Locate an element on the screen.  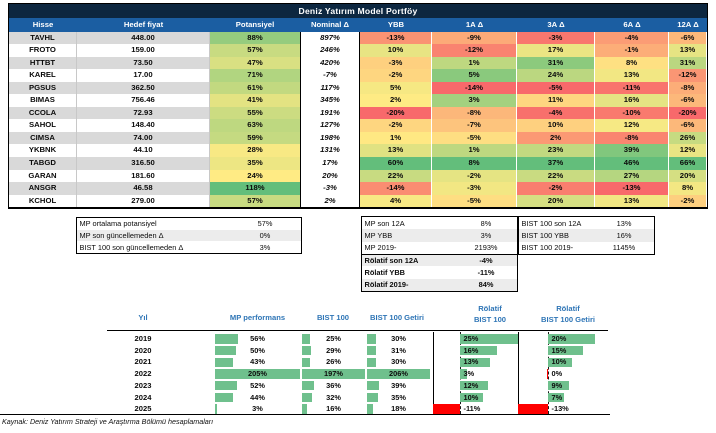
target-price-cell: 148.40 is located at coordinates (143, 125).